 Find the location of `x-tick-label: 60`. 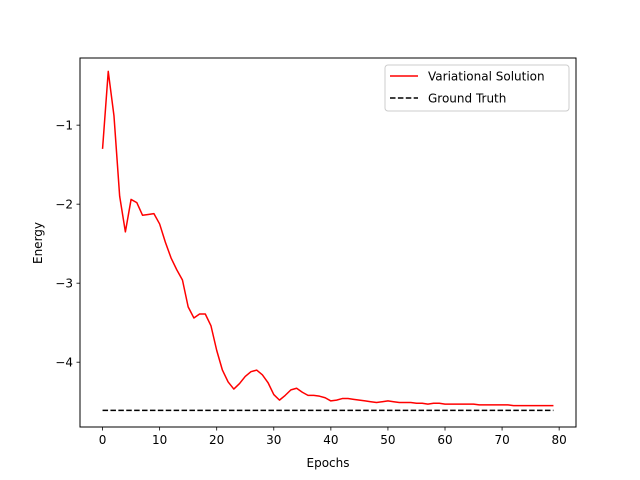

x-tick-label: 60 is located at coordinates (444, 440).